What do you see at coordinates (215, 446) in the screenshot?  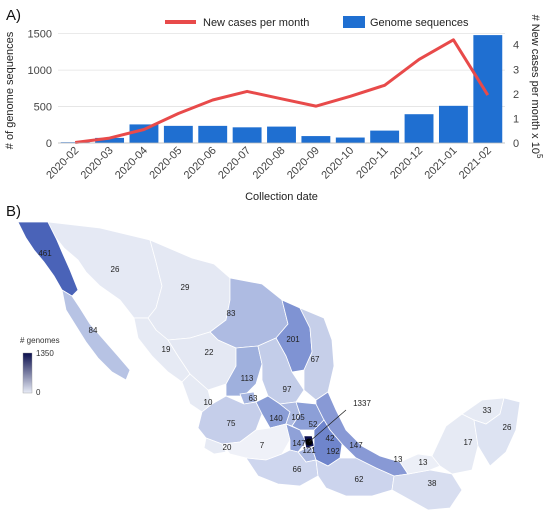 I see `state-colima` at bounding box center [215, 446].